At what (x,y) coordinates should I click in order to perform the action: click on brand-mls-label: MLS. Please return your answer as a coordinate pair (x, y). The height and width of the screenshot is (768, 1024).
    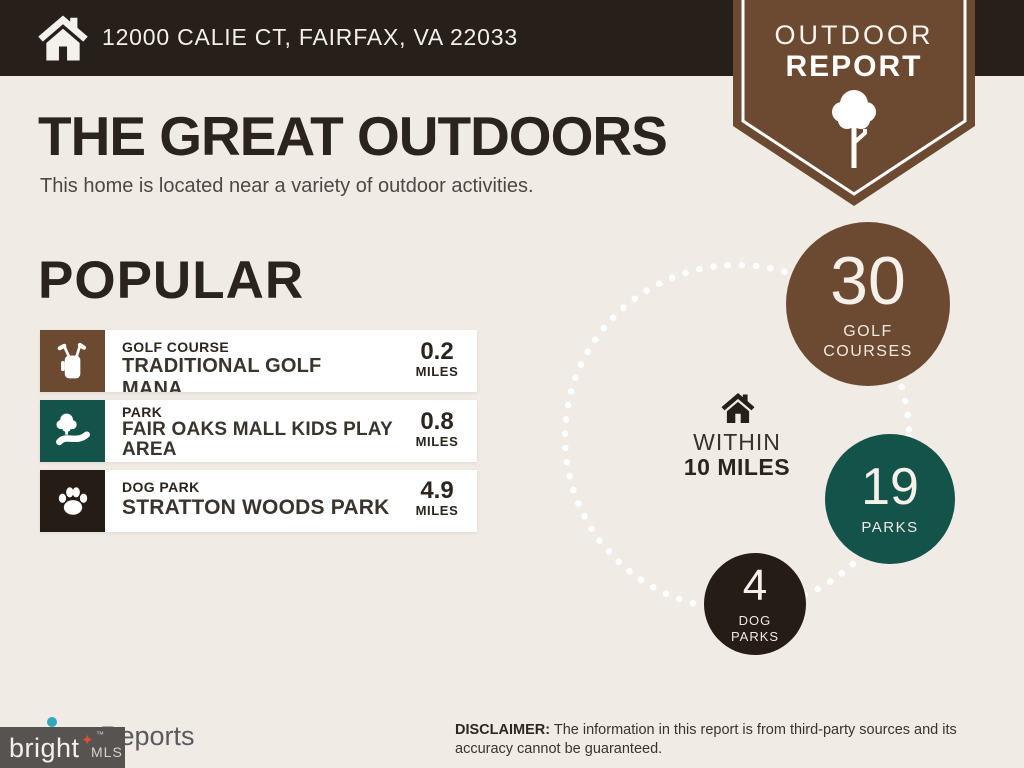
    Looking at the image, I should click on (107, 752).